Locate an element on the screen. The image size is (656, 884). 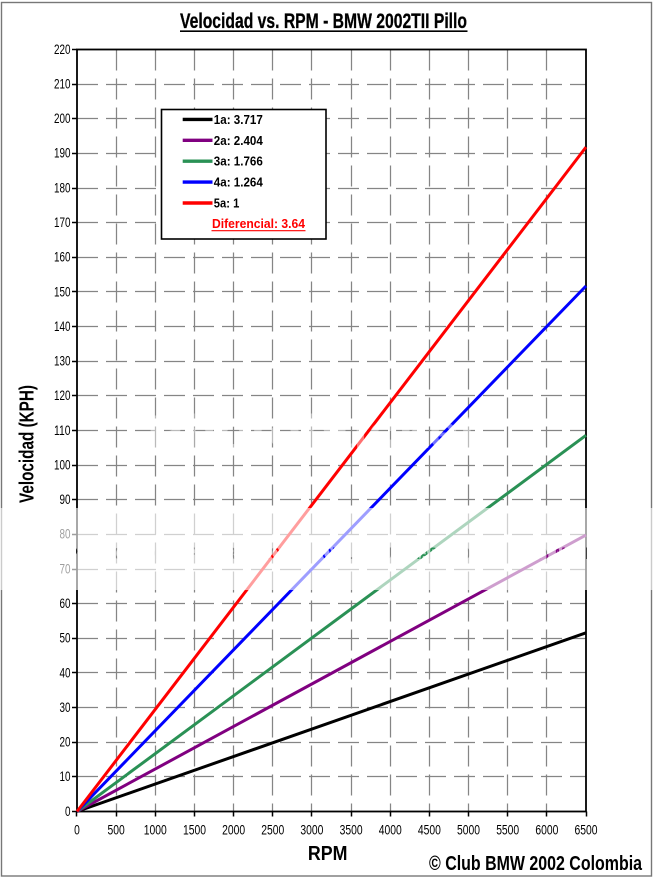
svg-text: 210 is located at coordinates (62, 83).